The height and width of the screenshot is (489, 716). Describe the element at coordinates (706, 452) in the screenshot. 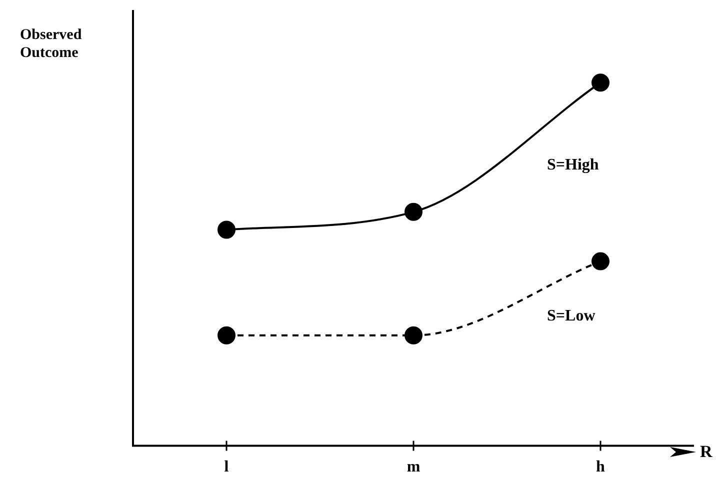

I see `x-axis-title: R` at that location.